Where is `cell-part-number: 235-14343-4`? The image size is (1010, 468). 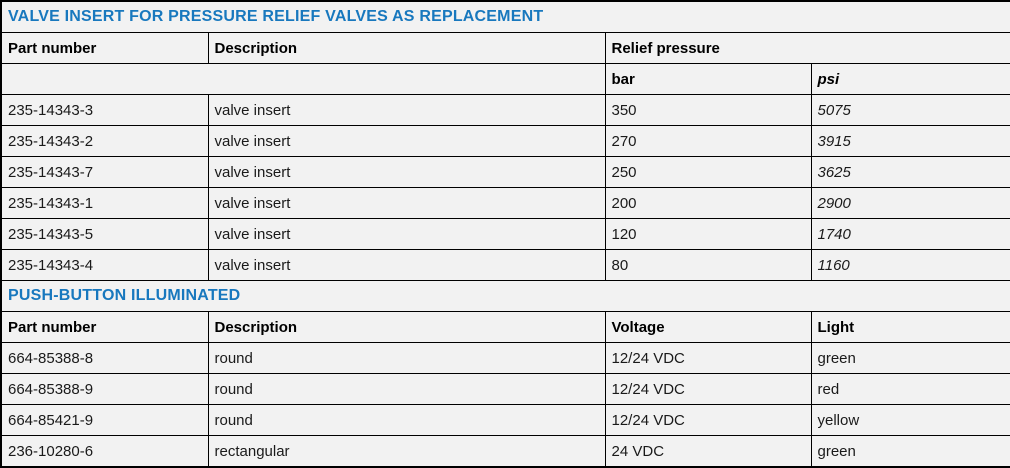
cell-part-number: 235-14343-4 is located at coordinates (104, 265).